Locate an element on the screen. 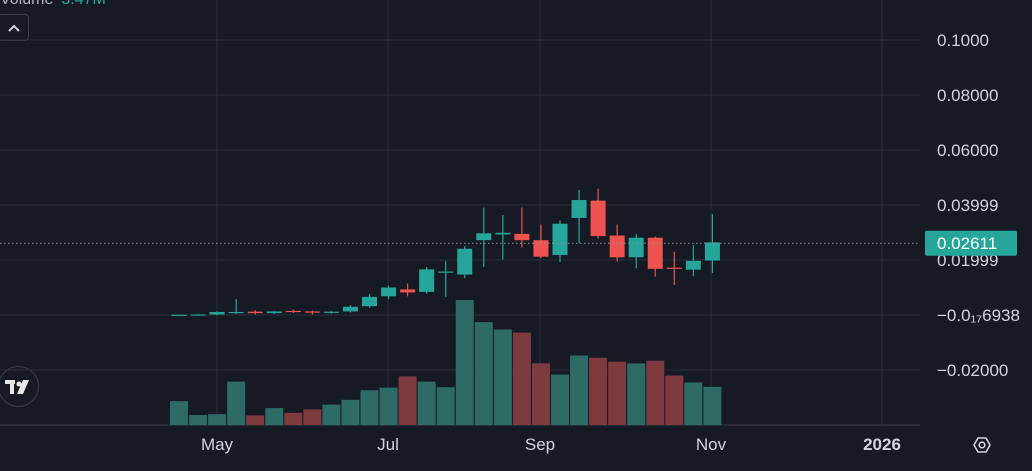 This screenshot has height=471, width=1032. current-price-label: 0.02611 is located at coordinates (967, 243).